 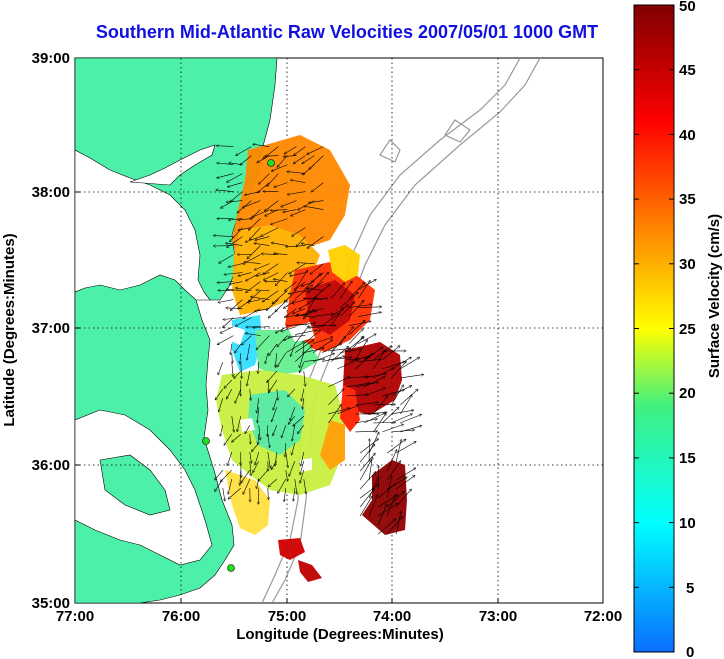 What do you see at coordinates (51, 603) in the screenshot?
I see `y-tick-label: 35:00` at bounding box center [51, 603].